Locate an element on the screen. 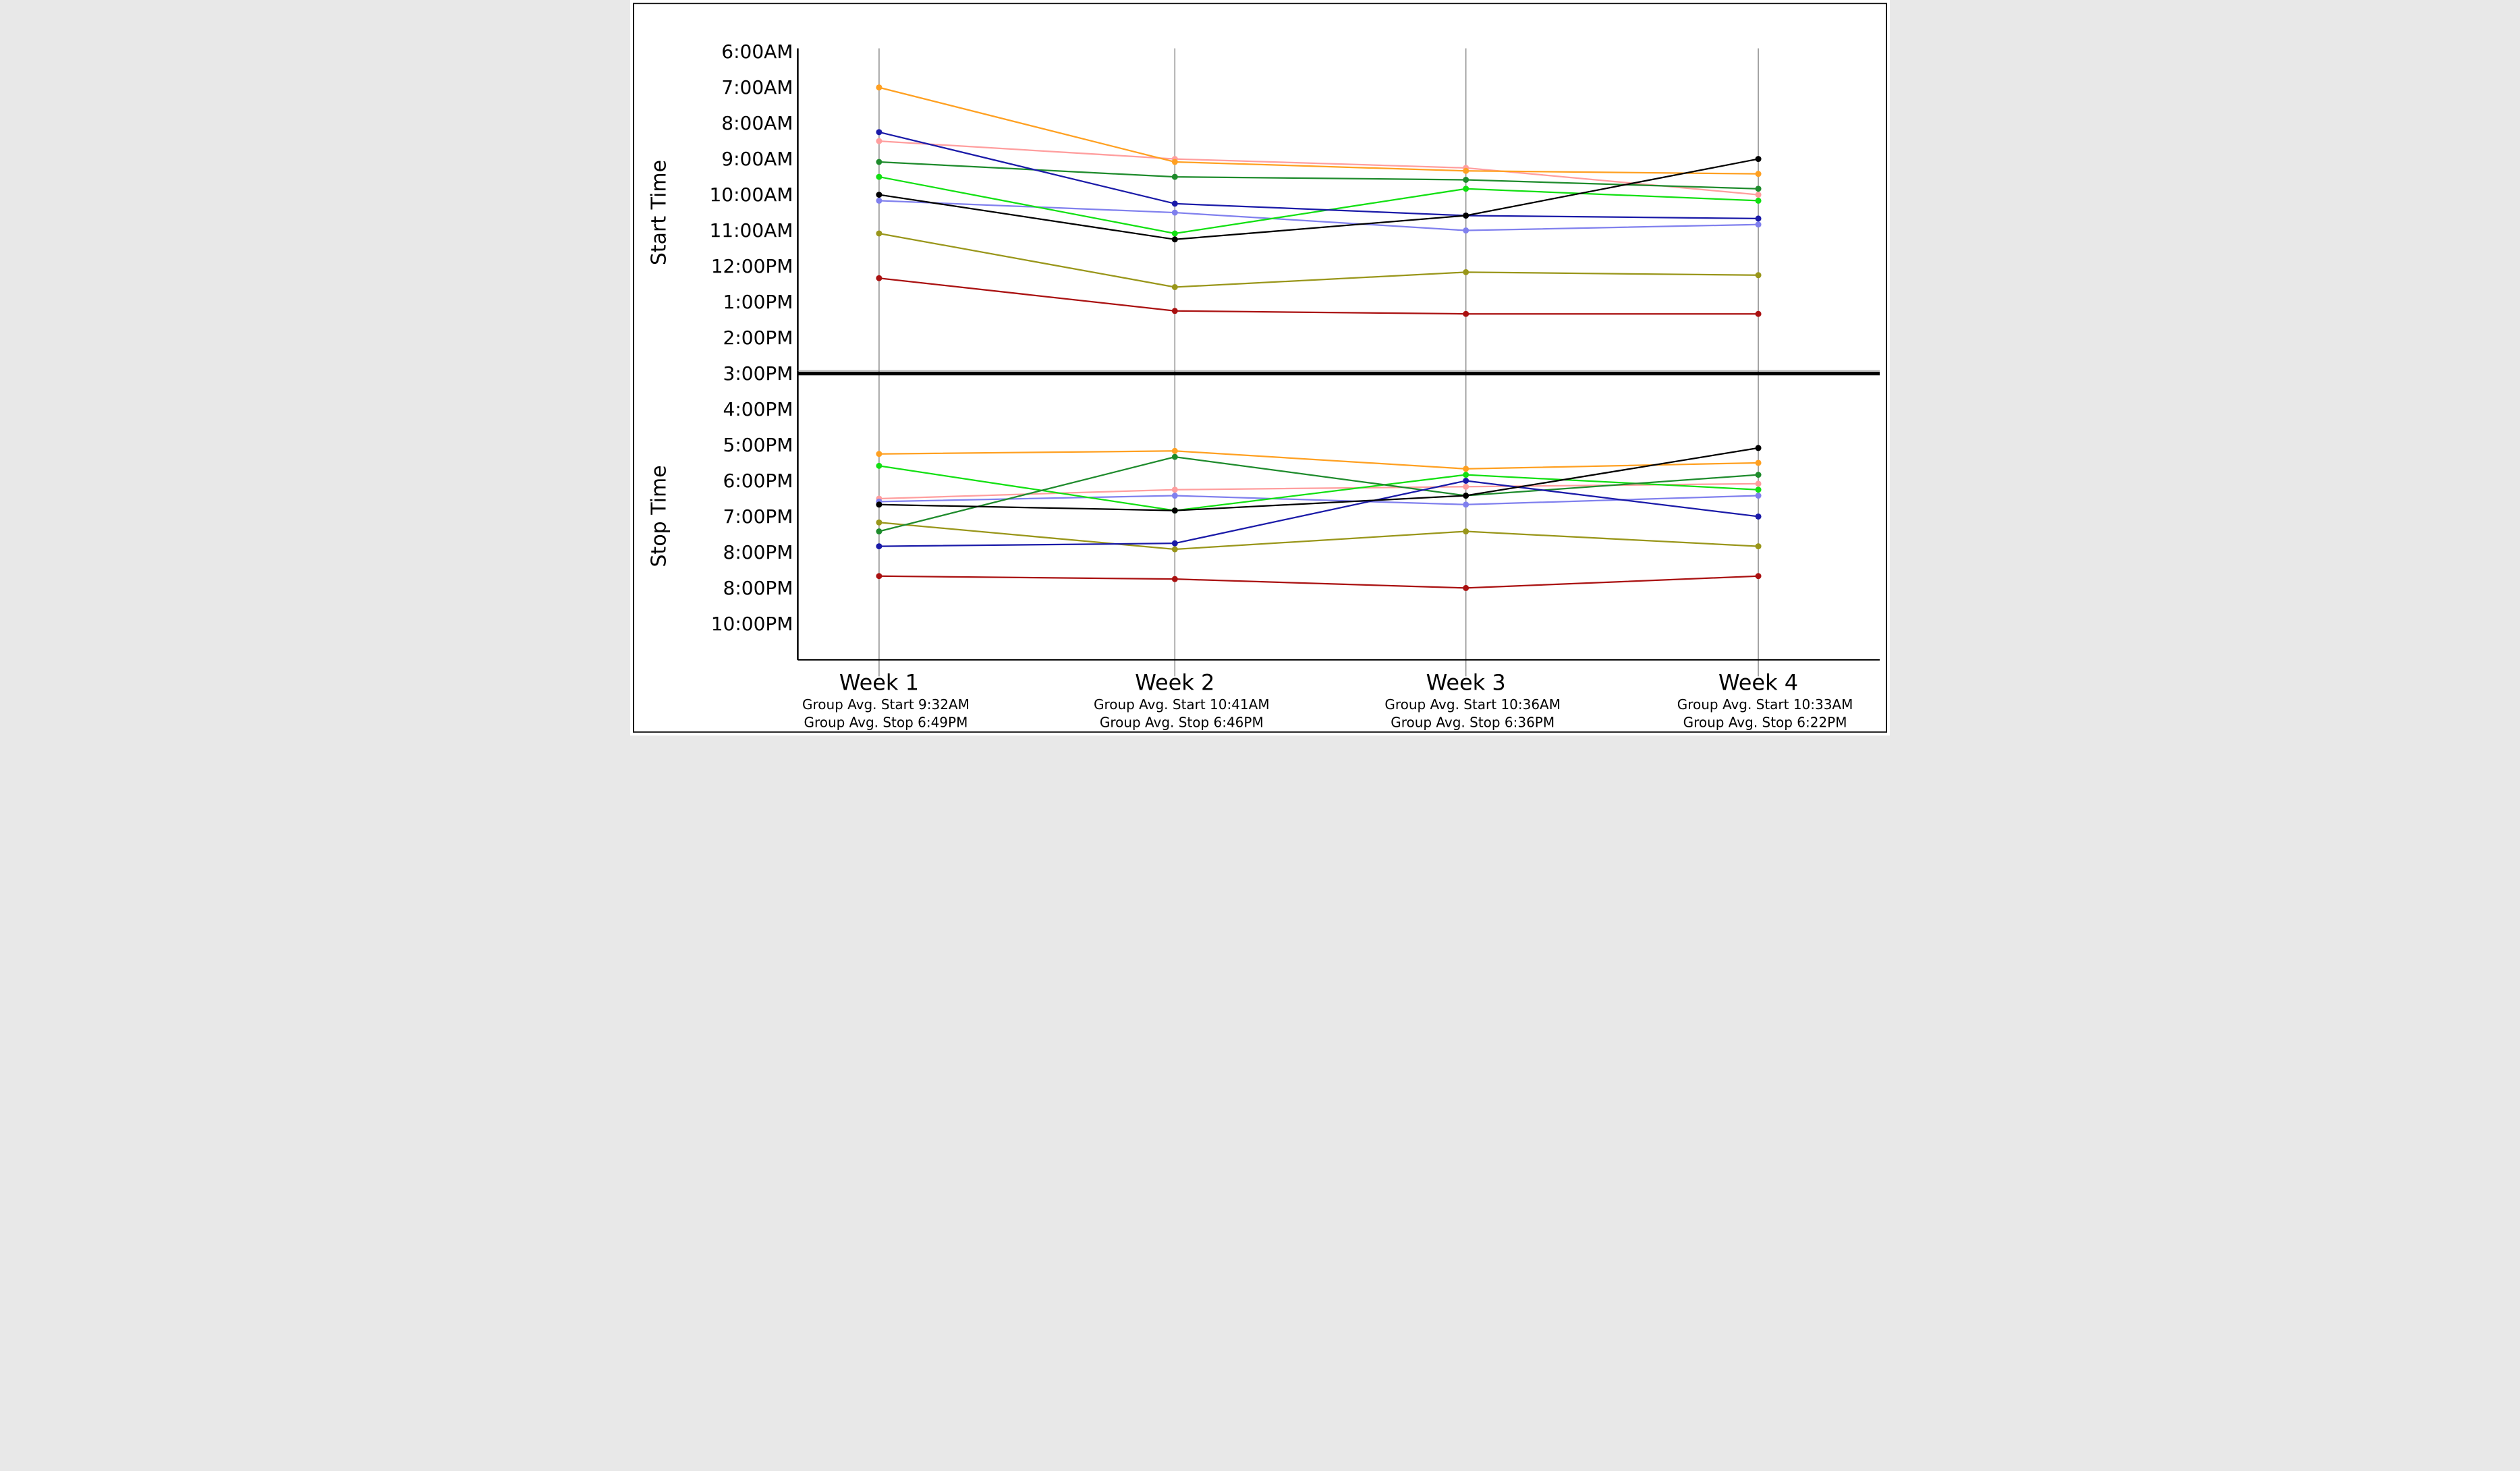 Image resolution: width=2520 pixels, height=1471 pixels. group-avg-start-label: Group Avg. Start 10:41AM is located at coordinates (1182, 704).